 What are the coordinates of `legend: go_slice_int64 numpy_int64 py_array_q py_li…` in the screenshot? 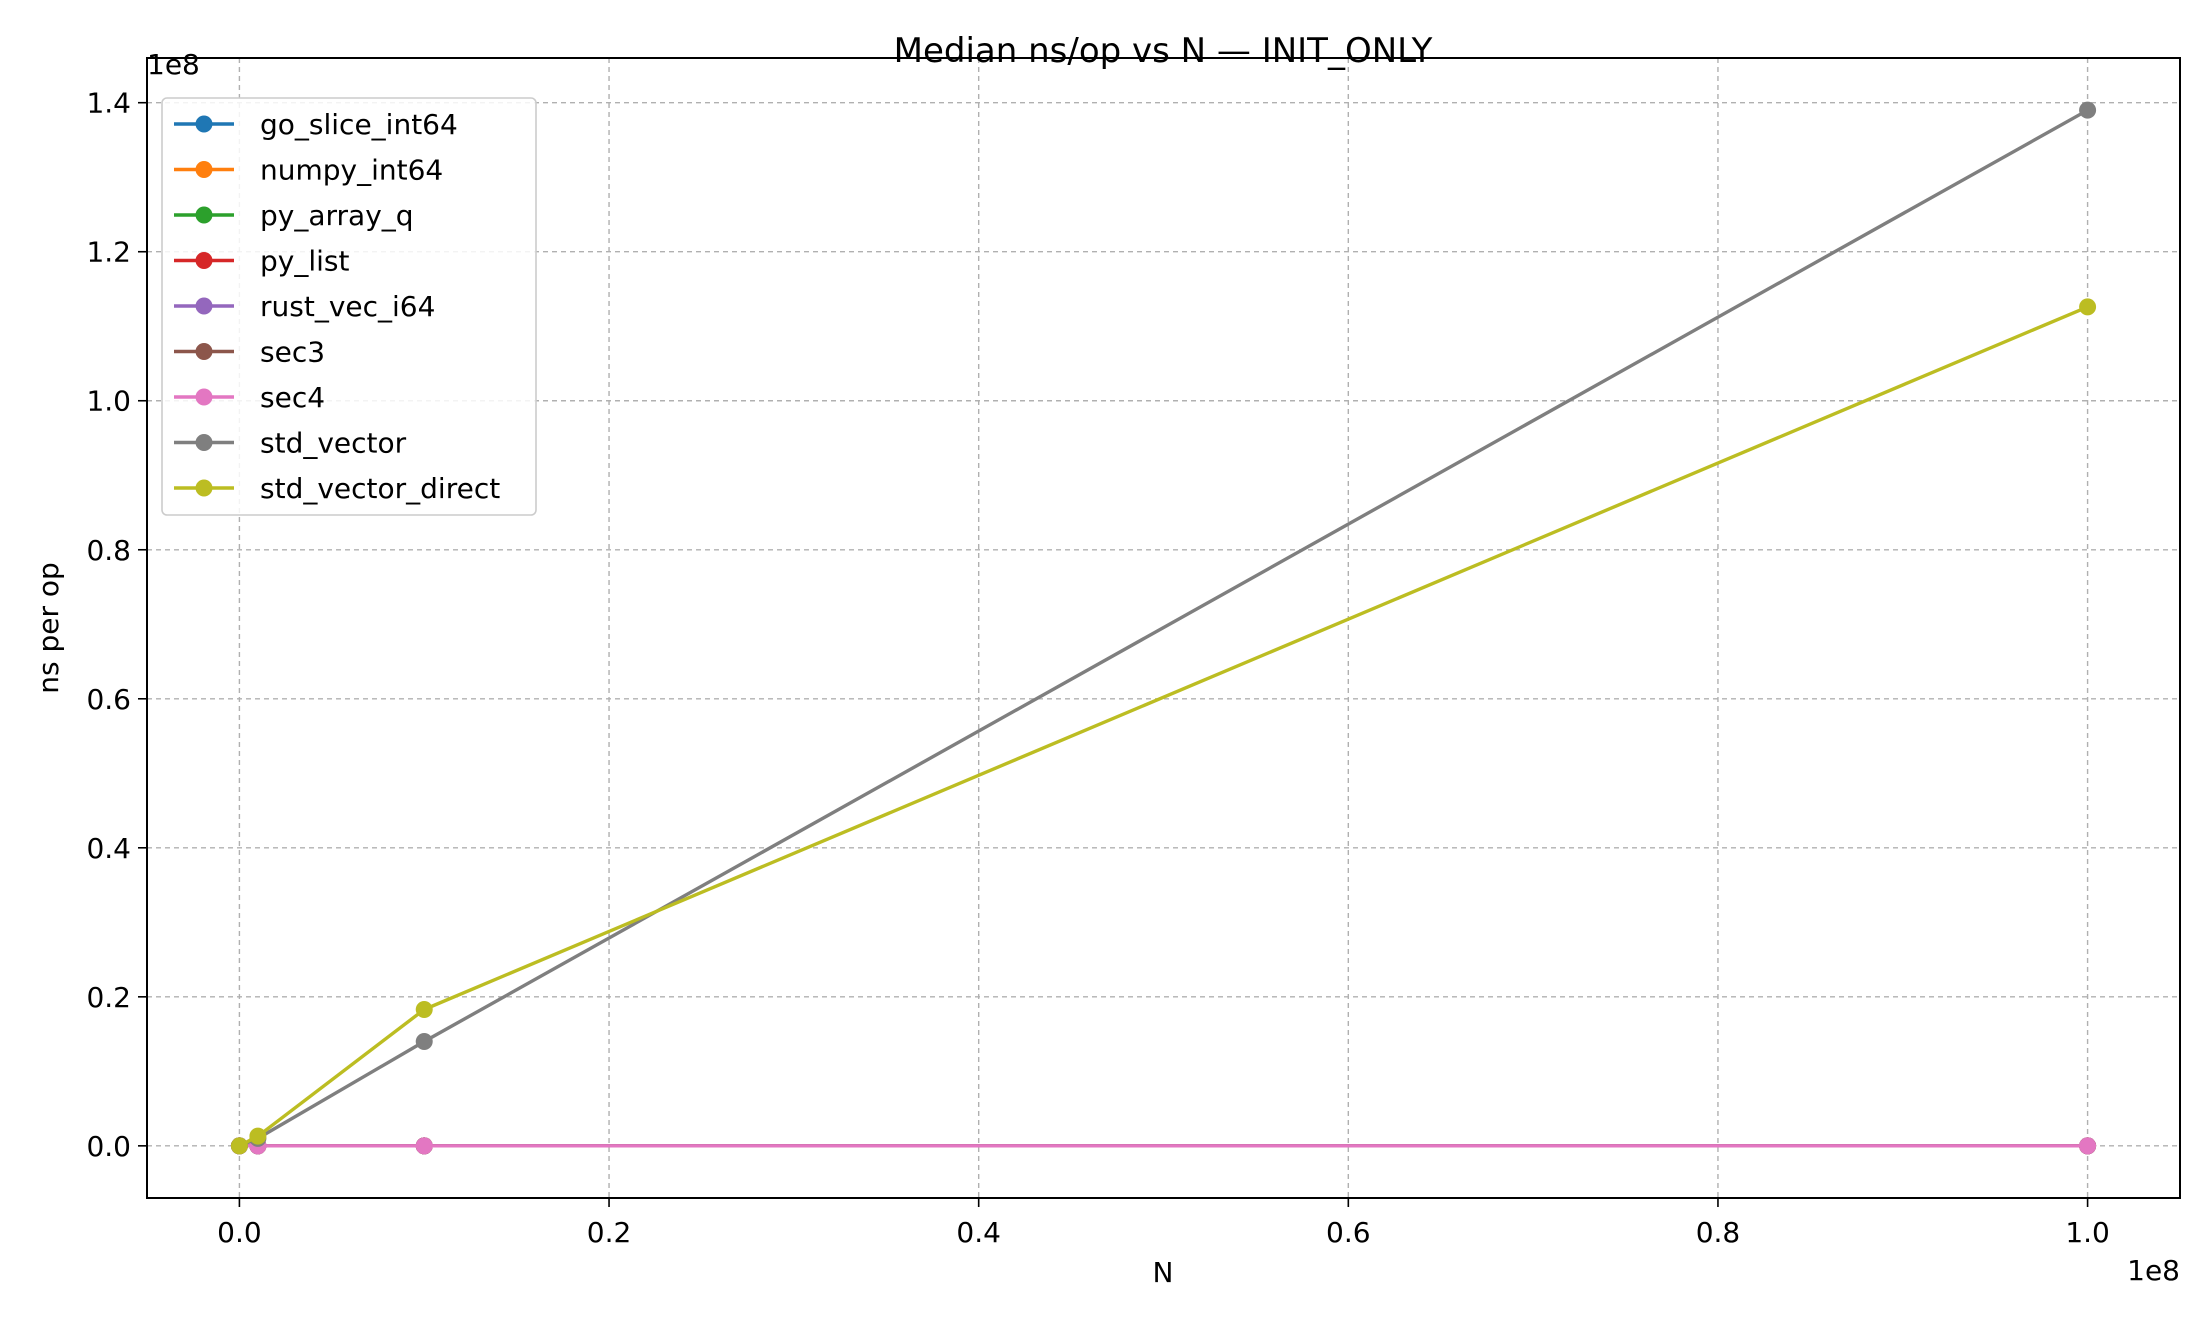 It's located at (349, 306).